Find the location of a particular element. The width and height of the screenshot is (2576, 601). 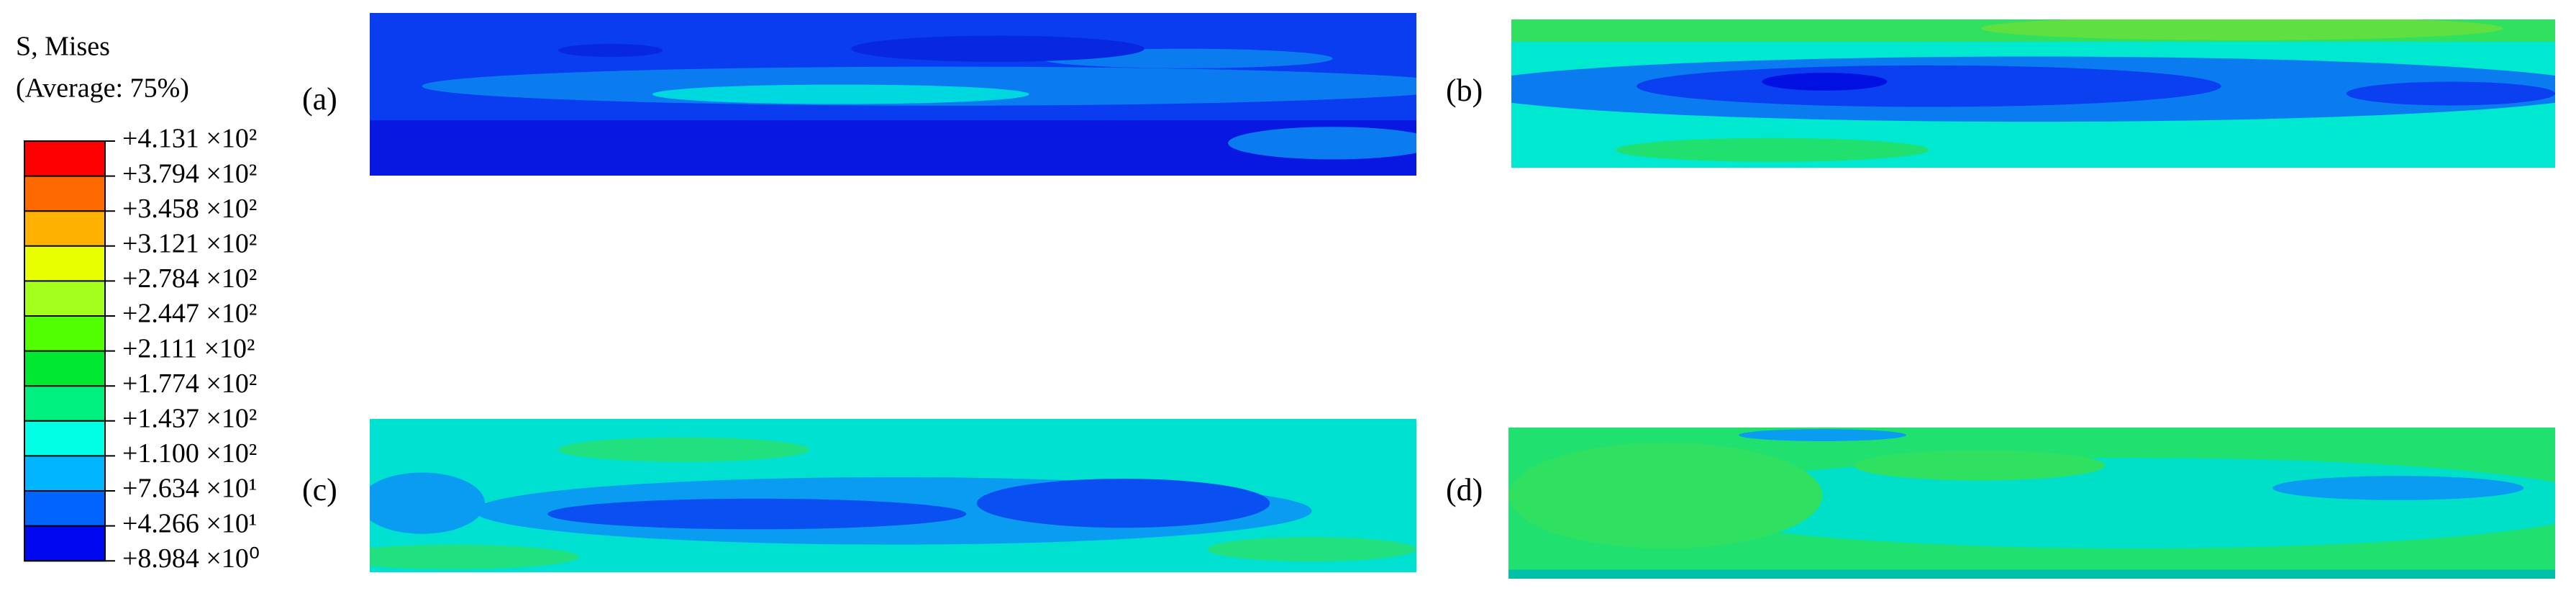

panel-label: (a) is located at coordinates (319, 99).